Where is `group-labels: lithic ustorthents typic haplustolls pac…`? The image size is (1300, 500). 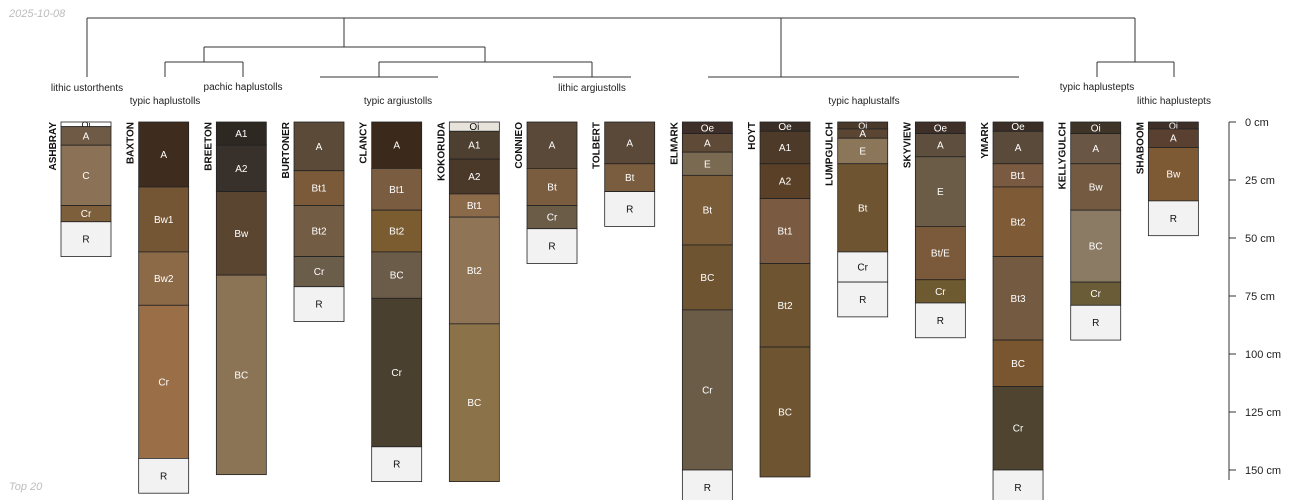 group-labels: lithic ustorthents typic haplustolls pac… is located at coordinates (631, 94).